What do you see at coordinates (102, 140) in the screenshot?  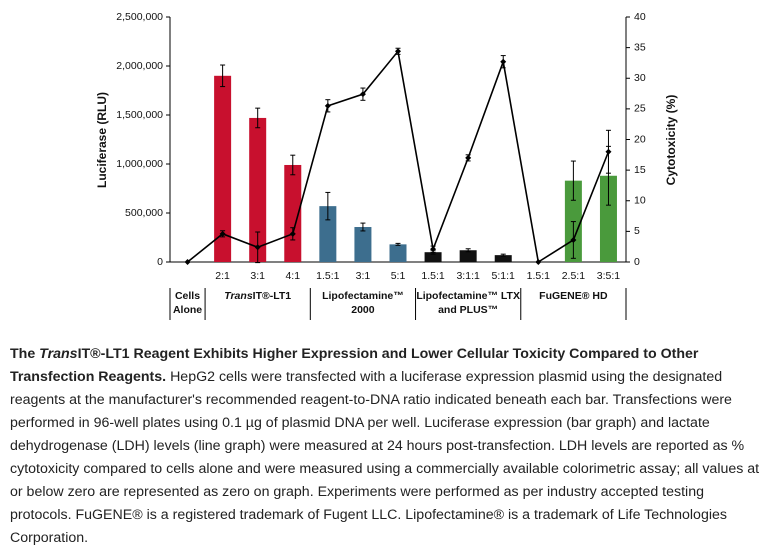 I see `y-axis-title: Luciferase (RLU)` at bounding box center [102, 140].